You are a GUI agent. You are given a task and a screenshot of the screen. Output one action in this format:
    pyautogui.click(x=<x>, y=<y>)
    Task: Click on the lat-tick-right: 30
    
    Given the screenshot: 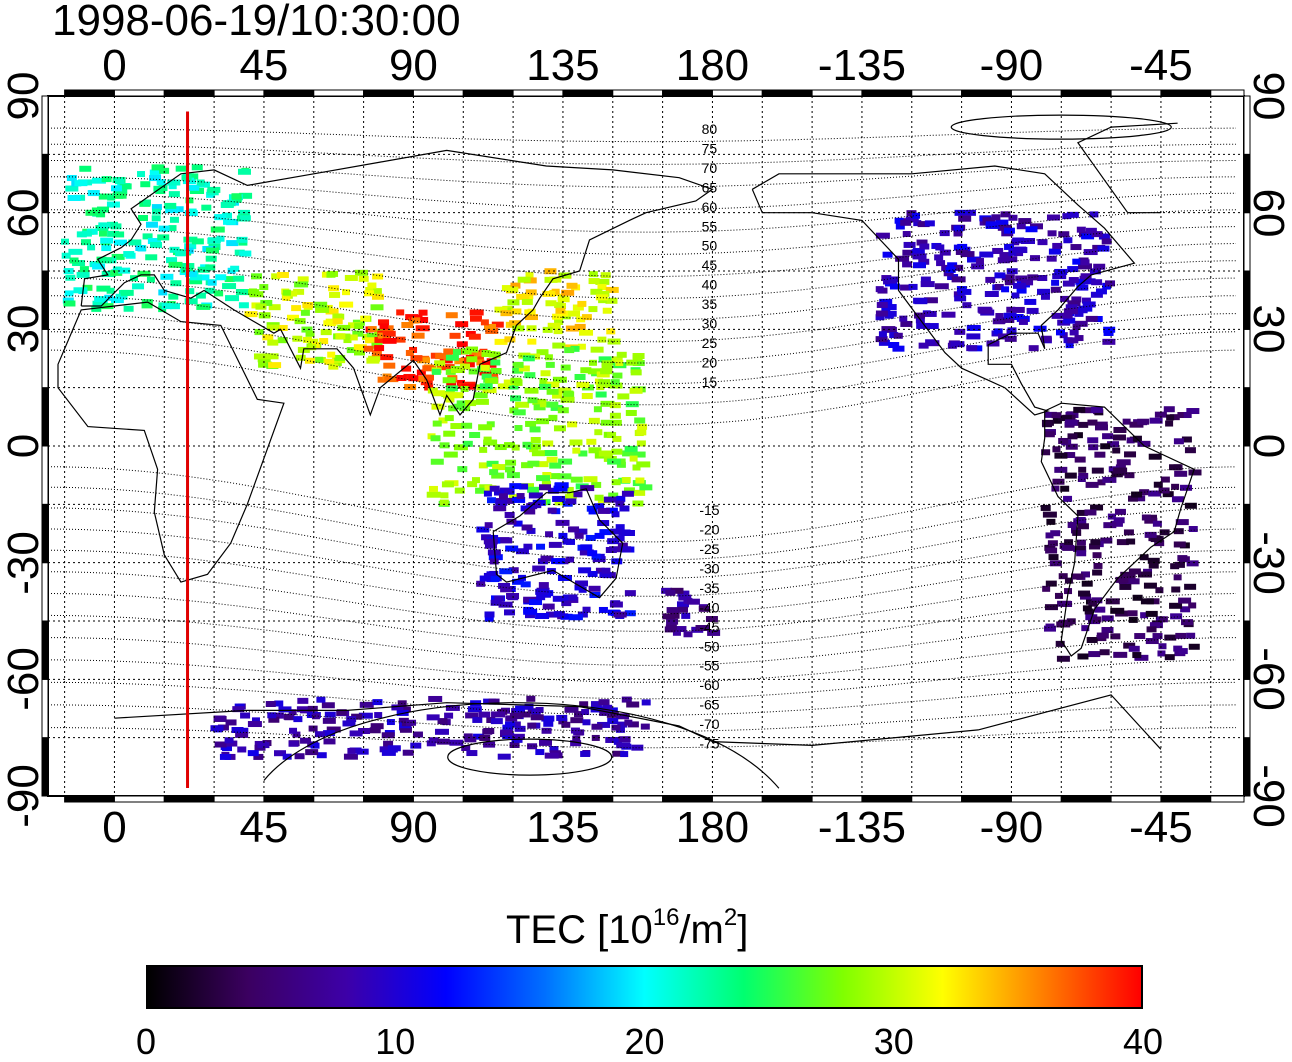 What is the action you would take?
    pyautogui.click(x=1268, y=329)
    